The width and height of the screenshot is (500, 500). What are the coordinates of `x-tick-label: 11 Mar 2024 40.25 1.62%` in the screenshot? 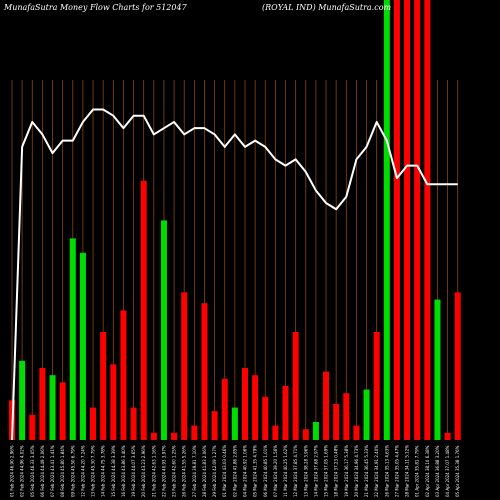 It's located at (285, 471).